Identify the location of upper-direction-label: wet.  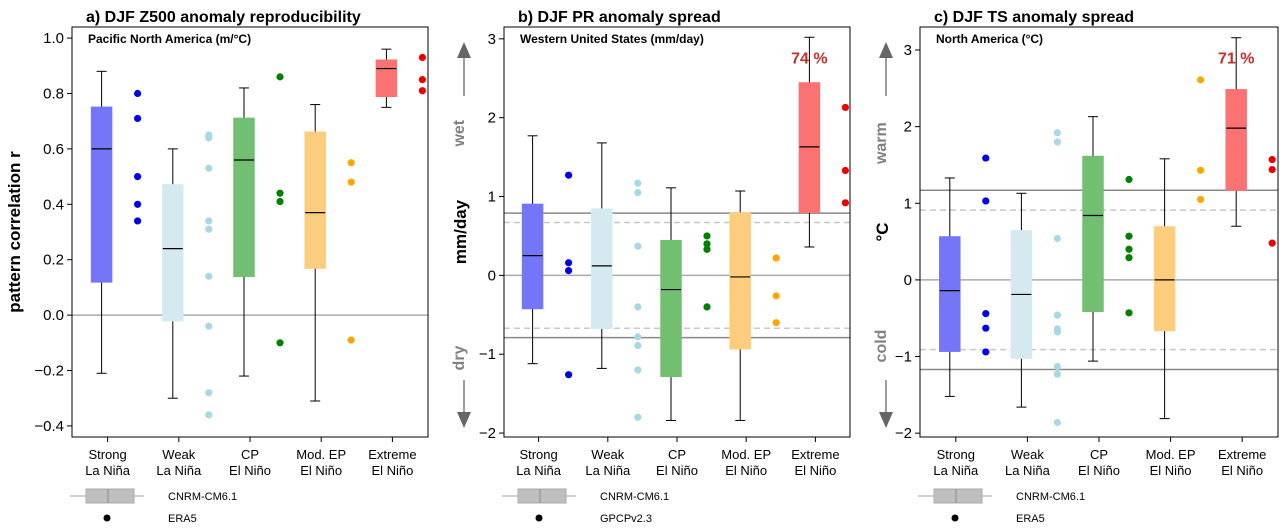
(459, 133).